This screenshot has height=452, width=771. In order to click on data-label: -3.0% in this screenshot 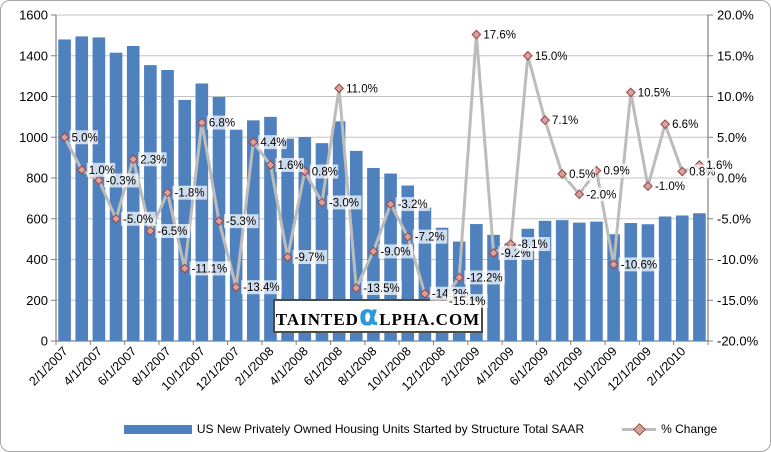, I will do `click(344, 203)`.